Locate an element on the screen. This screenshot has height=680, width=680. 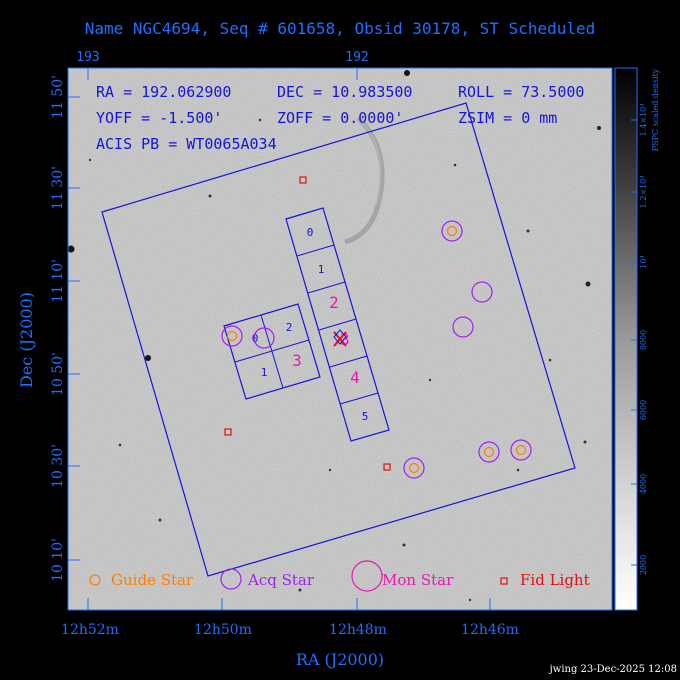
x-tick-label: 12h46m is located at coordinates (490, 630).